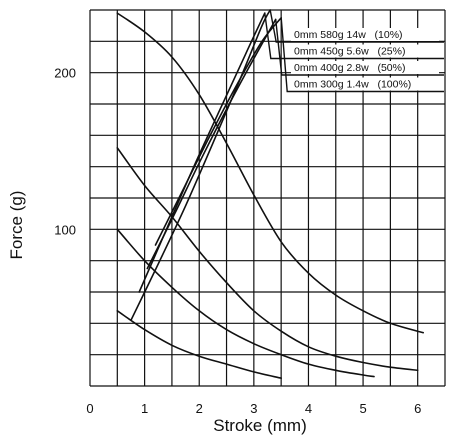 Image resolution: width=461 pixels, height=439 pixels. What do you see at coordinates (352, 85) in the screenshot?
I see `legend-label-4: 0mm 300g 1.4w (100%)` at bounding box center [352, 85].